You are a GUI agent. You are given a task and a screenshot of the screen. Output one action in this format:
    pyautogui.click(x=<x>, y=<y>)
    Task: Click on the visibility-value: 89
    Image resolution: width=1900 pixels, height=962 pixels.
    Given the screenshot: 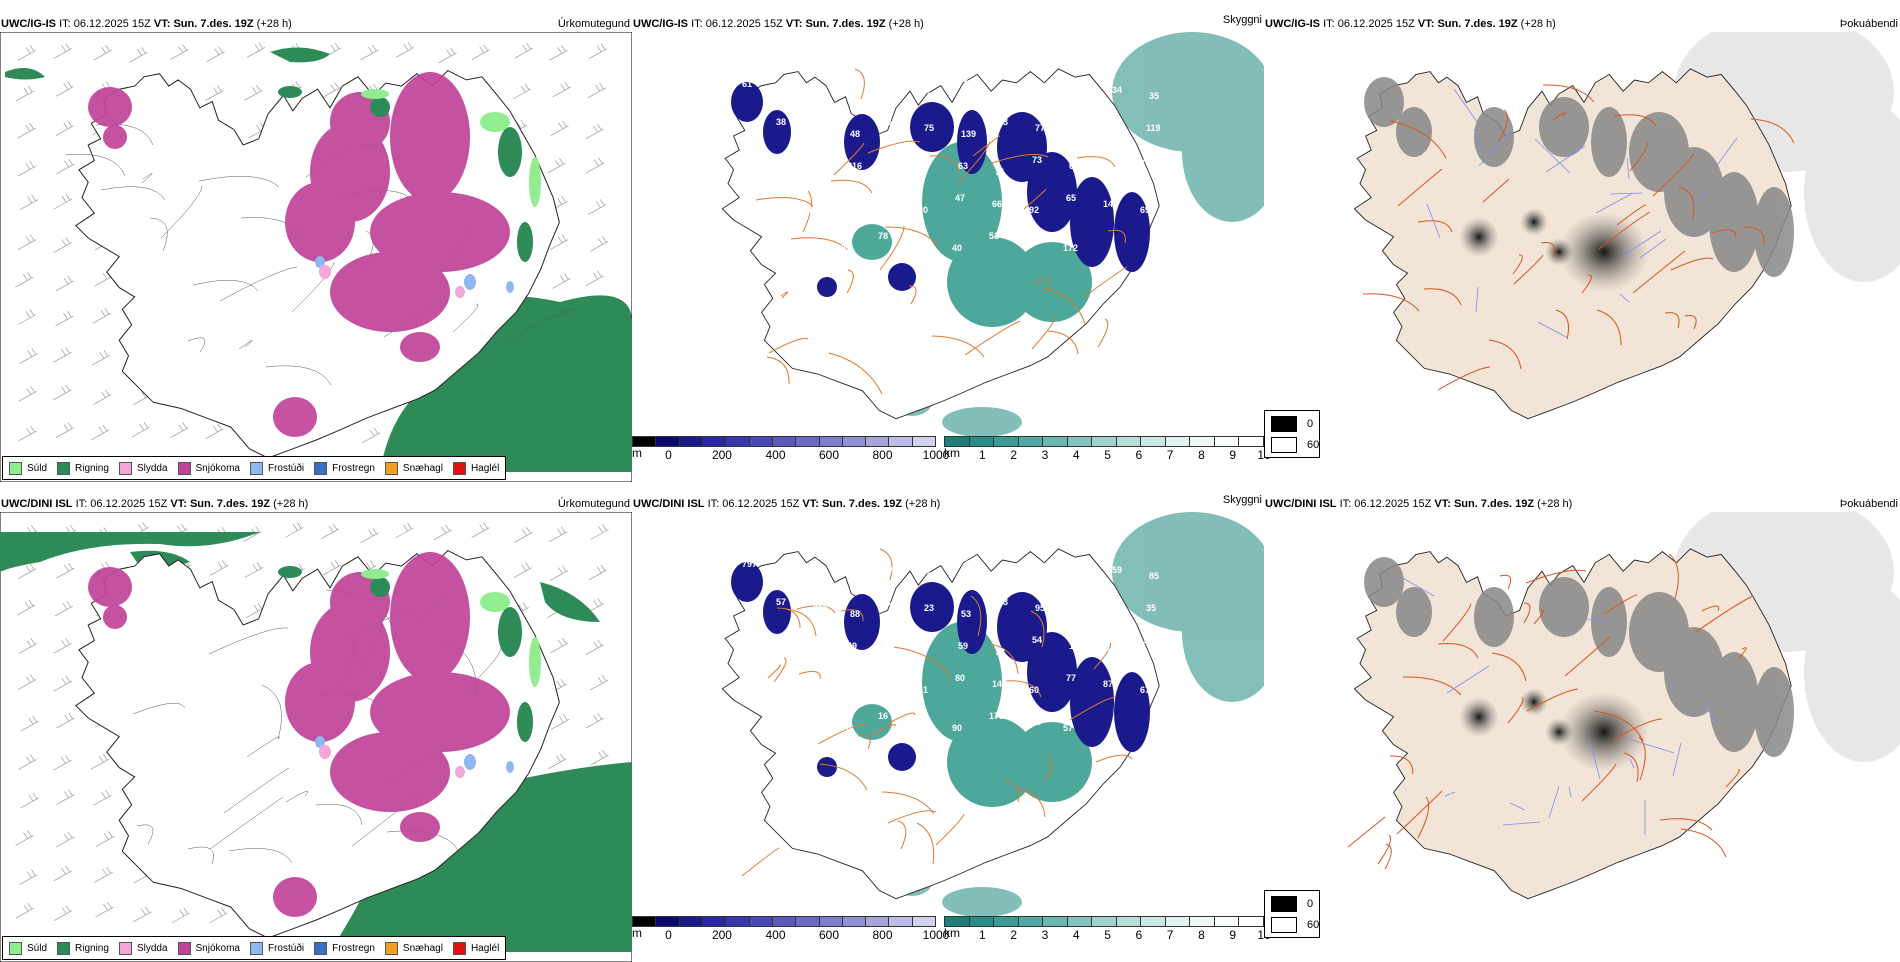 What is the action you would take?
    pyautogui.click(x=846, y=248)
    